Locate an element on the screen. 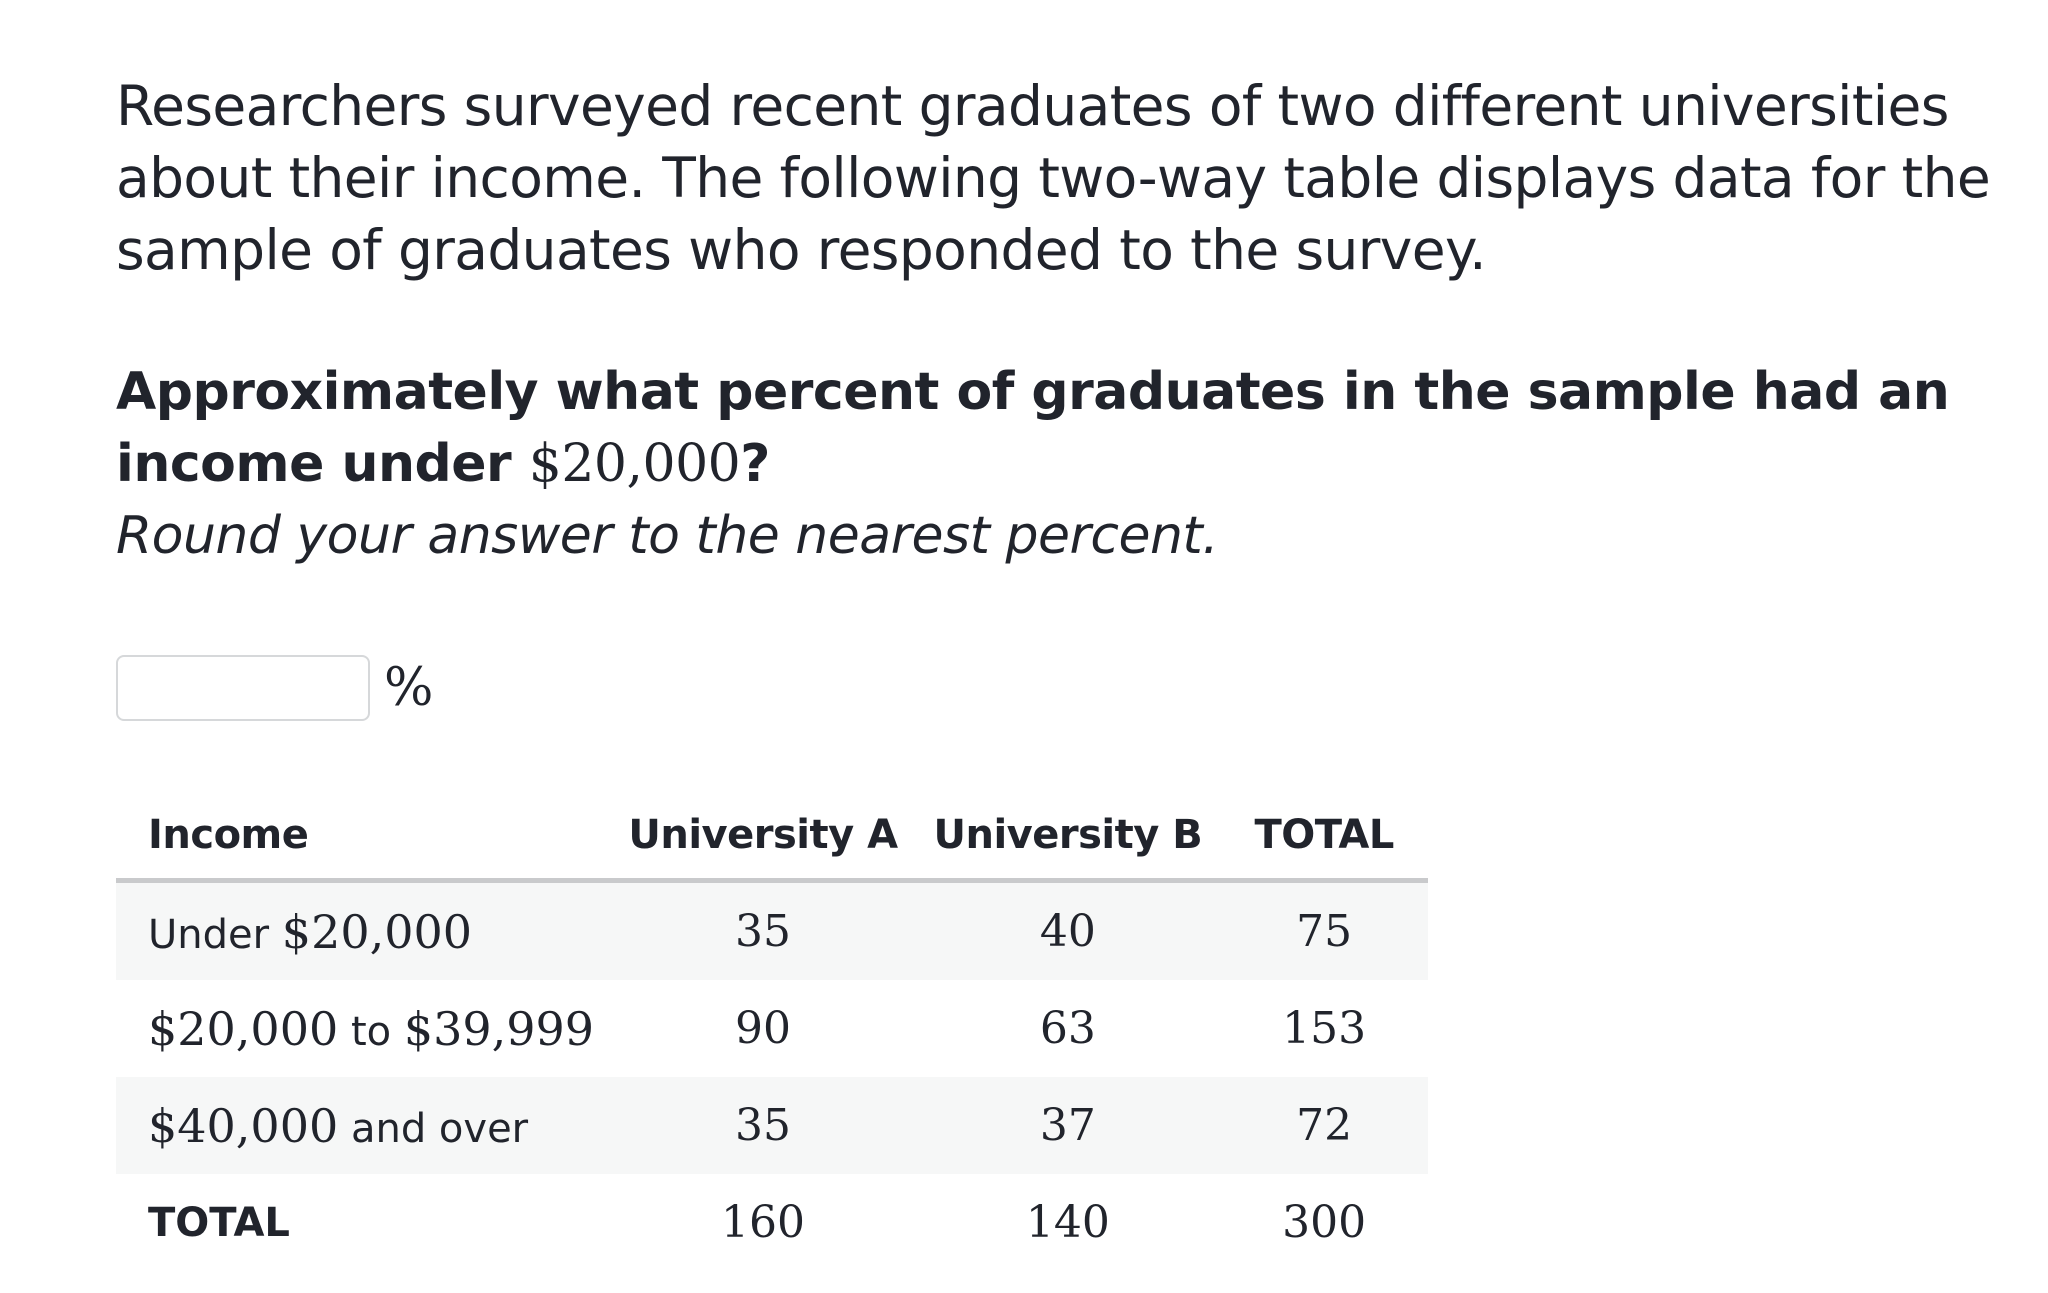 The height and width of the screenshot is (1293, 2048). grand-total: 300 is located at coordinates (1324, 1222).